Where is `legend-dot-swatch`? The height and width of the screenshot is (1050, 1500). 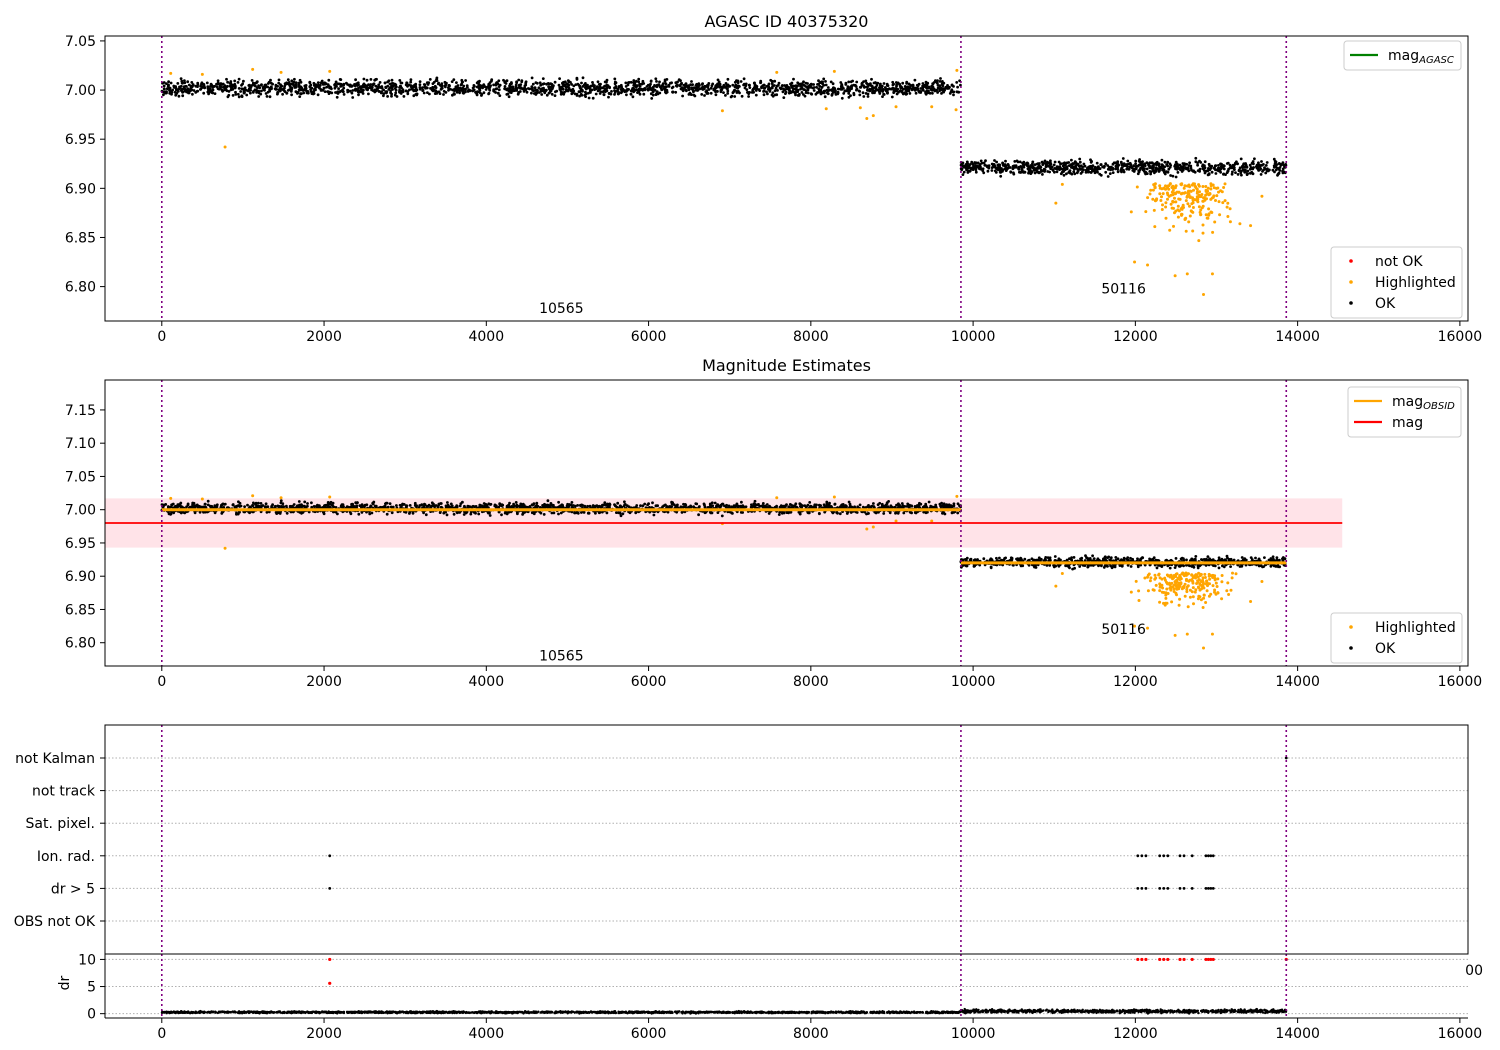 legend-dot-swatch is located at coordinates (1351, 261).